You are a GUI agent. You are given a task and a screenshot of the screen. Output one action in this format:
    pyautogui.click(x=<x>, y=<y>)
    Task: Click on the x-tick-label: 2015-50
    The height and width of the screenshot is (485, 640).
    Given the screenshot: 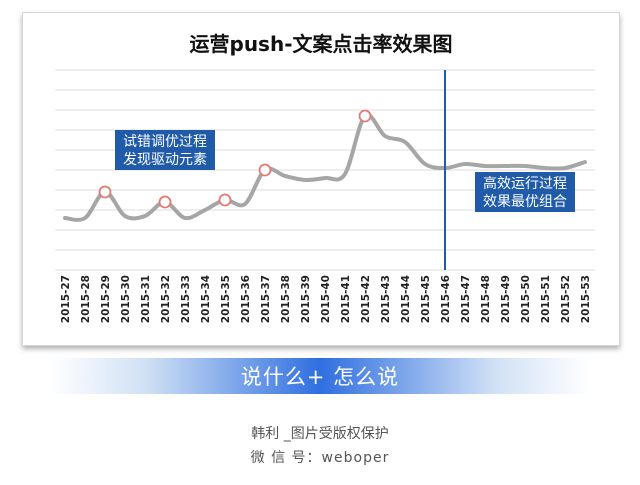 What is the action you would take?
    pyautogui.click(x=526, y=299)
    